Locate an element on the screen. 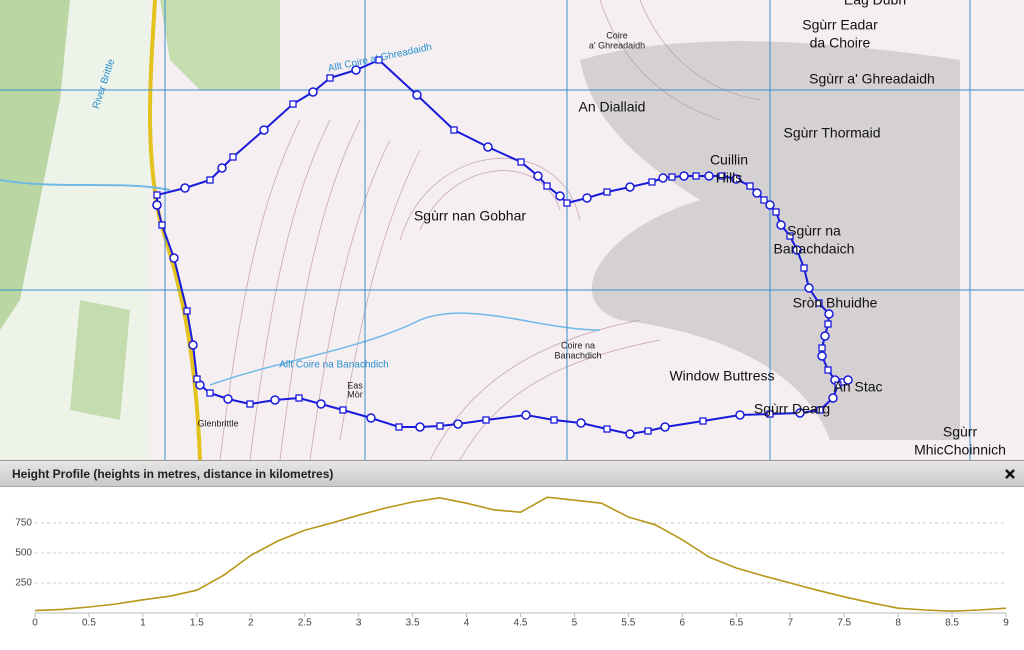  place-label: Sgùrr nan Gobhar is located at coordinates (470, 216).